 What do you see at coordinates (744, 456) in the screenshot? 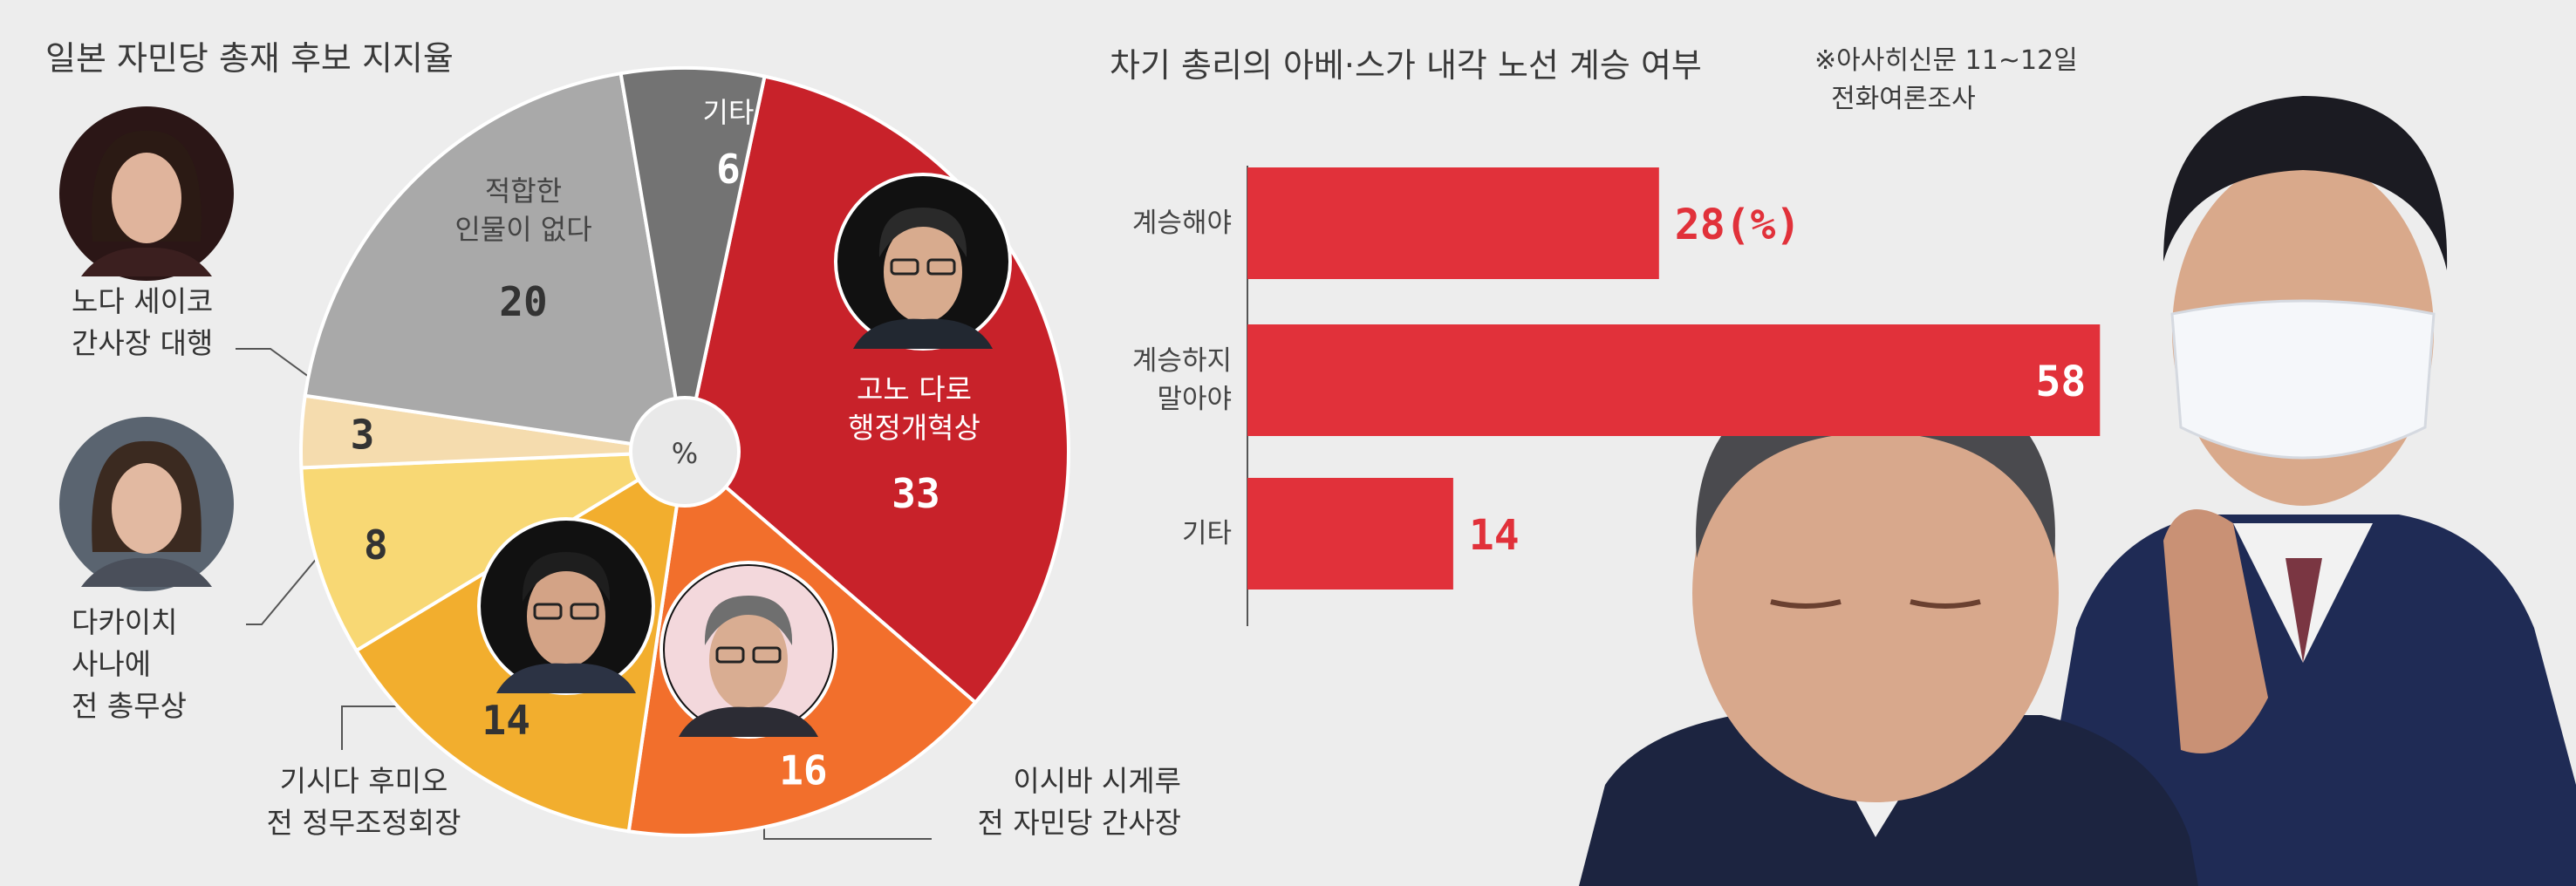
I see `candidate-photos` at bounding box center [744, 456].